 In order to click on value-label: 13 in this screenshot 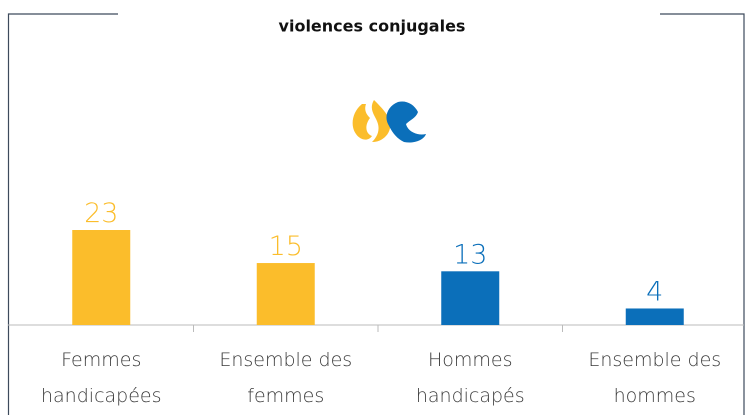, I will do `click(470, 254)`.